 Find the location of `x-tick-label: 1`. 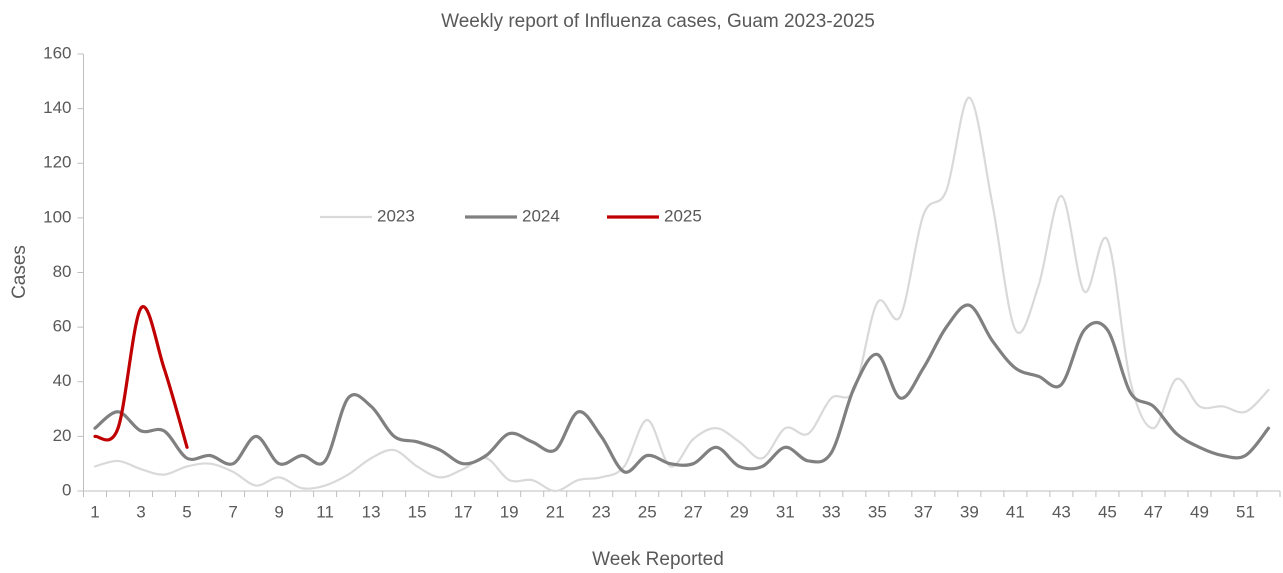

x-tick-label: 1 is located at coordinates (94, 511).